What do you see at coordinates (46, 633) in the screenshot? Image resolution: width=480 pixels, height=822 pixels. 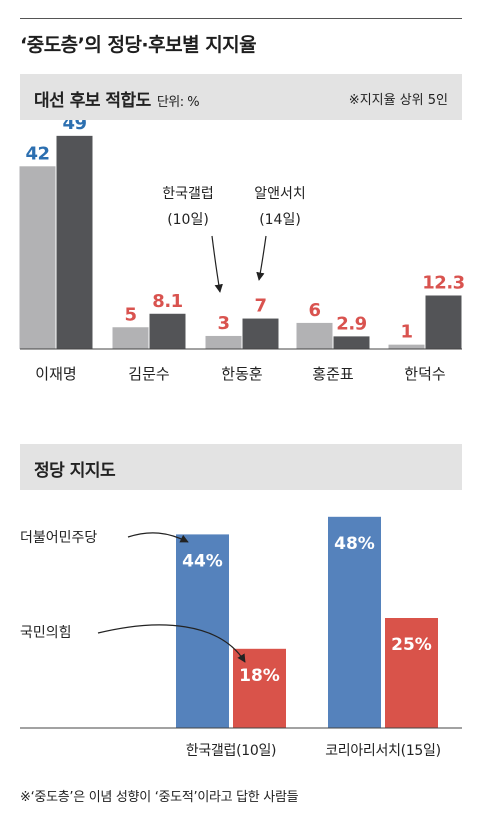 I see `series-label-ppp: 국민의힘` at bounding box center [46, 633].